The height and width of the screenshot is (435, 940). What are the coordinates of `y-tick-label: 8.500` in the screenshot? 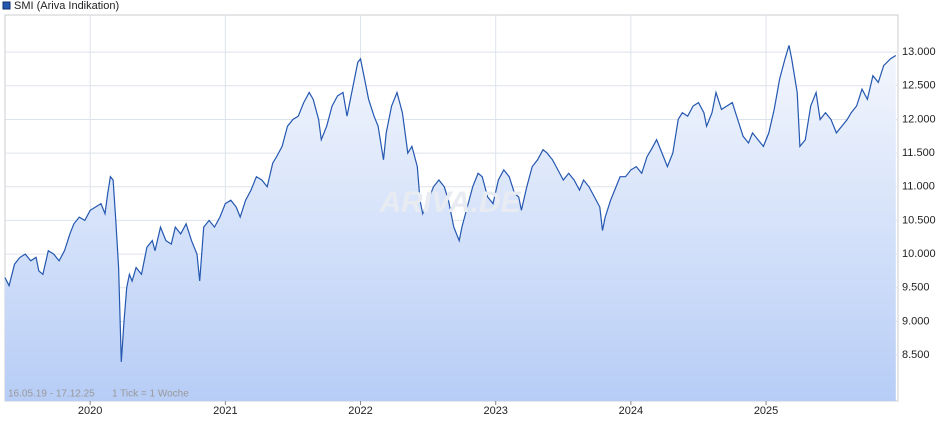 It's located at (916, 355).